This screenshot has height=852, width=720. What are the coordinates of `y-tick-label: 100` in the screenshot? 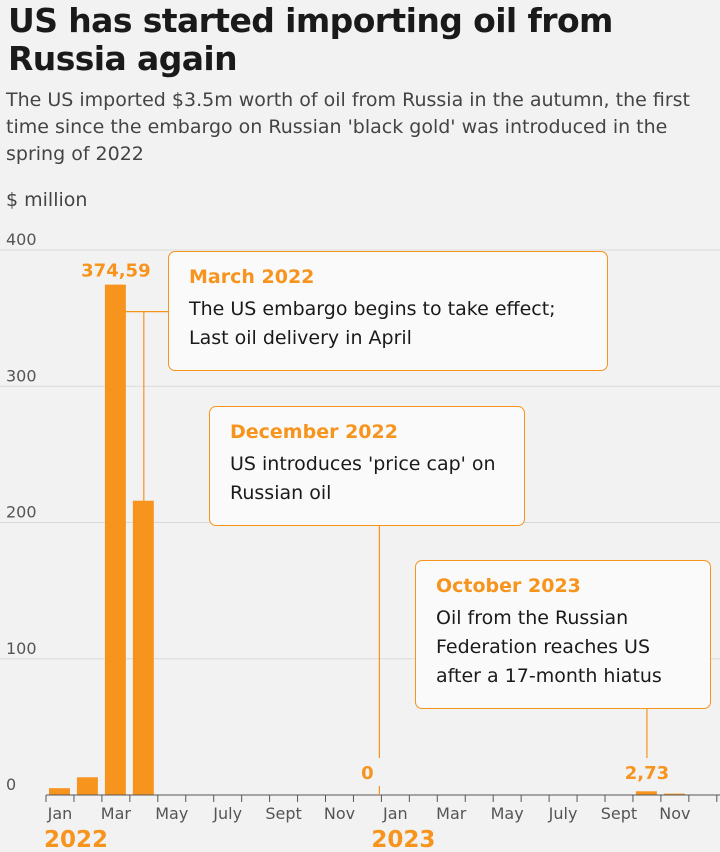 It's located at (21, 648).